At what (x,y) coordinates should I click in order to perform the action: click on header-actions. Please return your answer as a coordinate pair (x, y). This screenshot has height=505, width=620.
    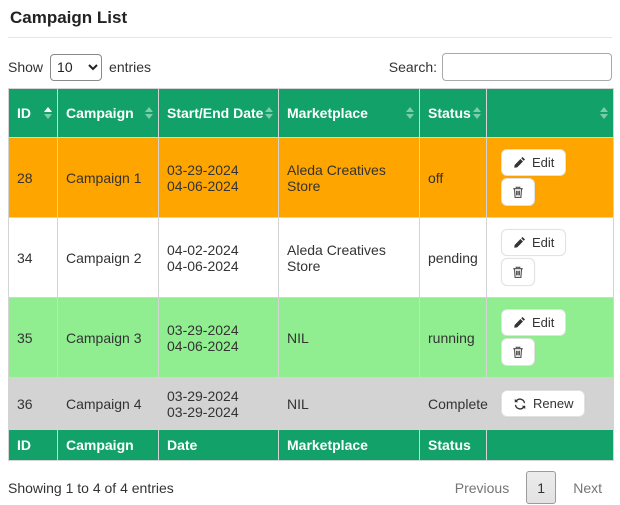
    Looking at the image, I should click on (550, 113).